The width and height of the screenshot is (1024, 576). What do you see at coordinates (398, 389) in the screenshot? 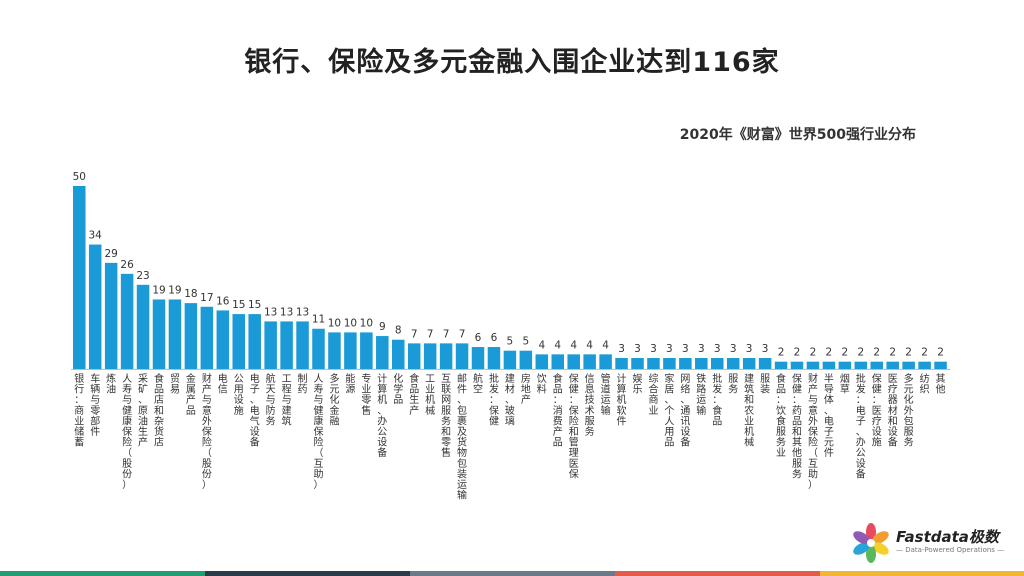
I see `category-label: 化学品` at bounding box center [398, 389].